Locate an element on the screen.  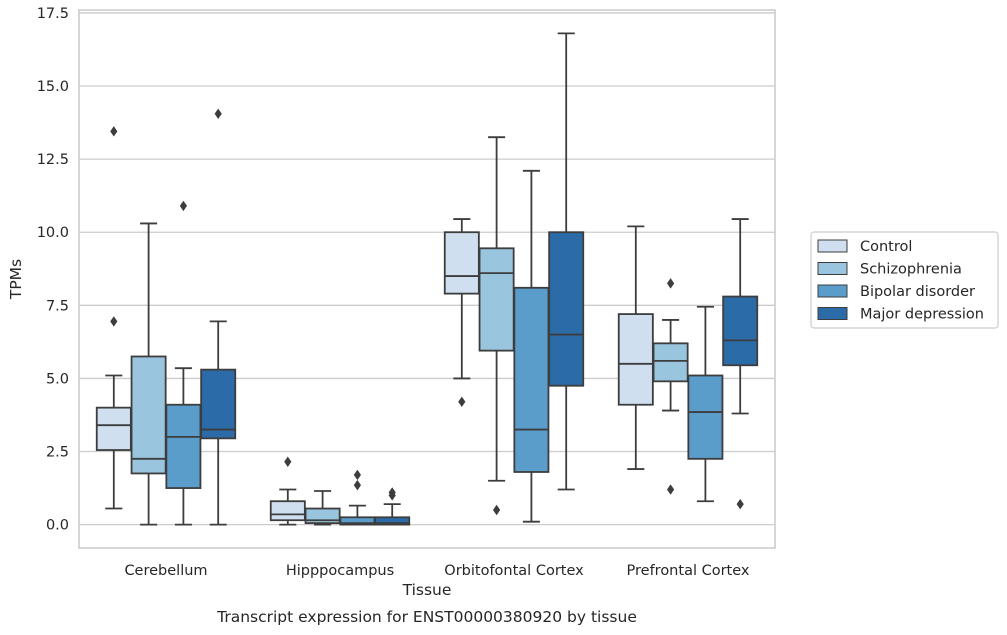
x-tick-label: Prefrontal Cortex is located at coordinates (688, 571).